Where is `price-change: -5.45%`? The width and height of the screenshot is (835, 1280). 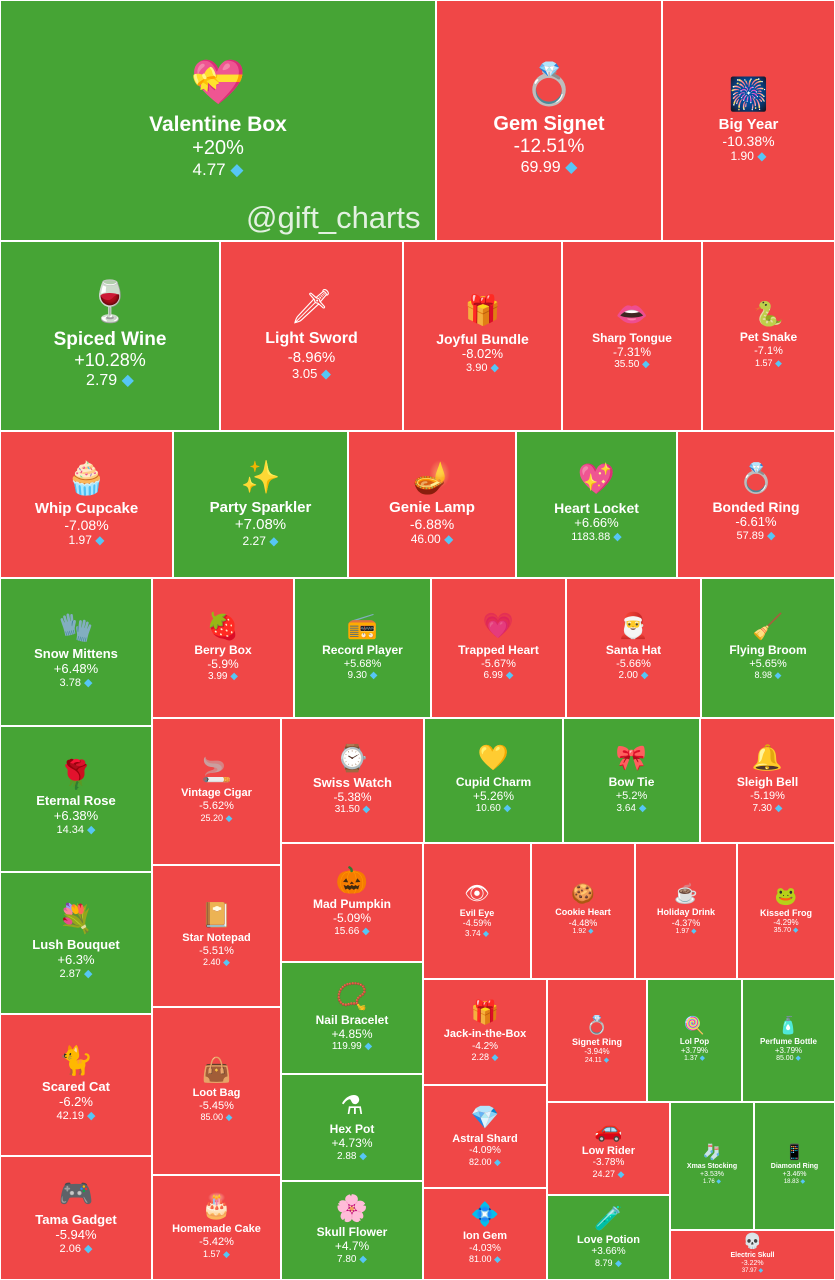 price-change: -5.45% is located at coordinates (216, 1105).